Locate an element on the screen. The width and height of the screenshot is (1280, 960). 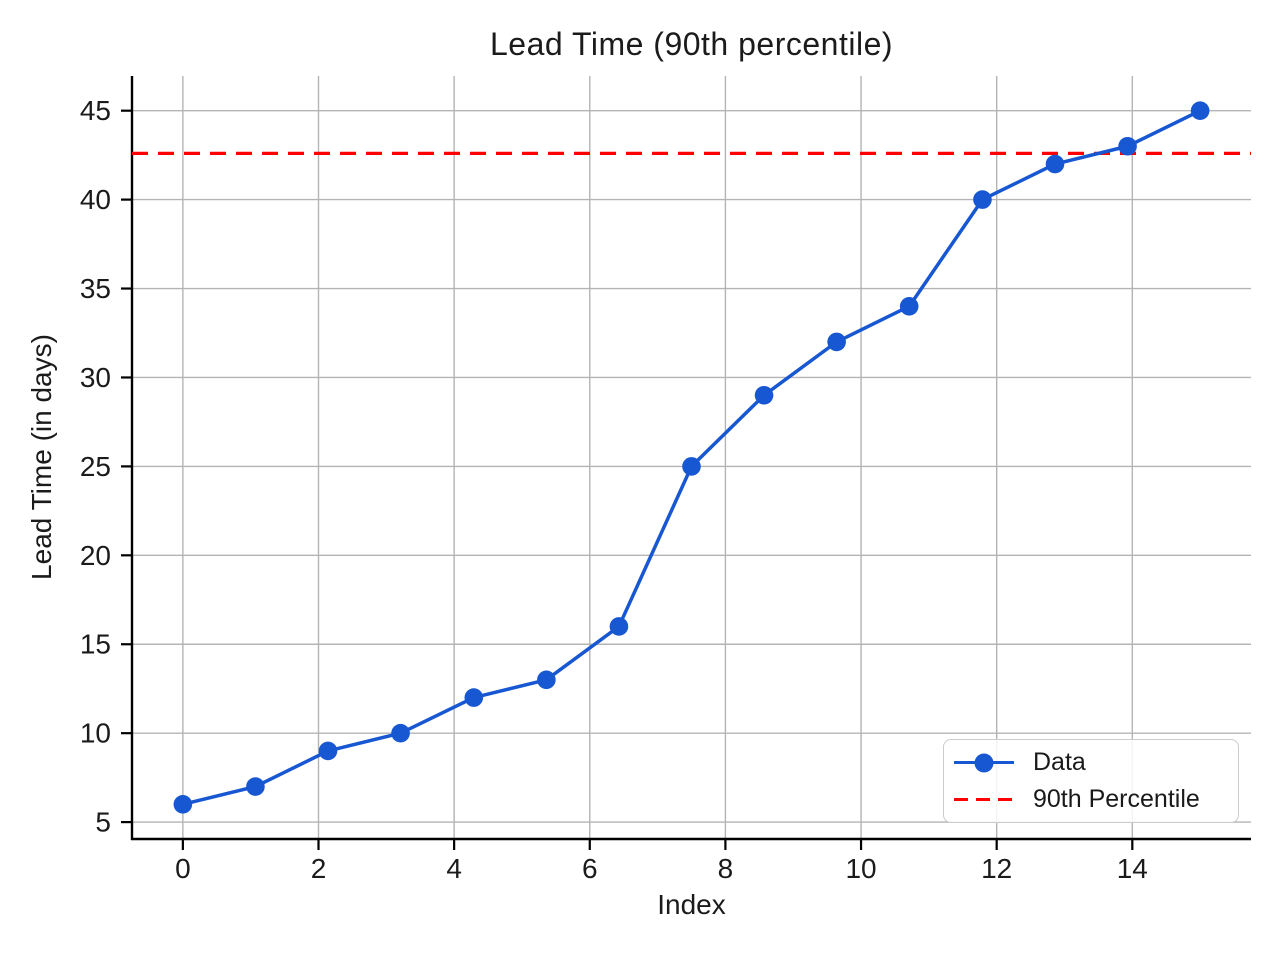
y-tick-label: 35 is located at coordinates (95, 288).